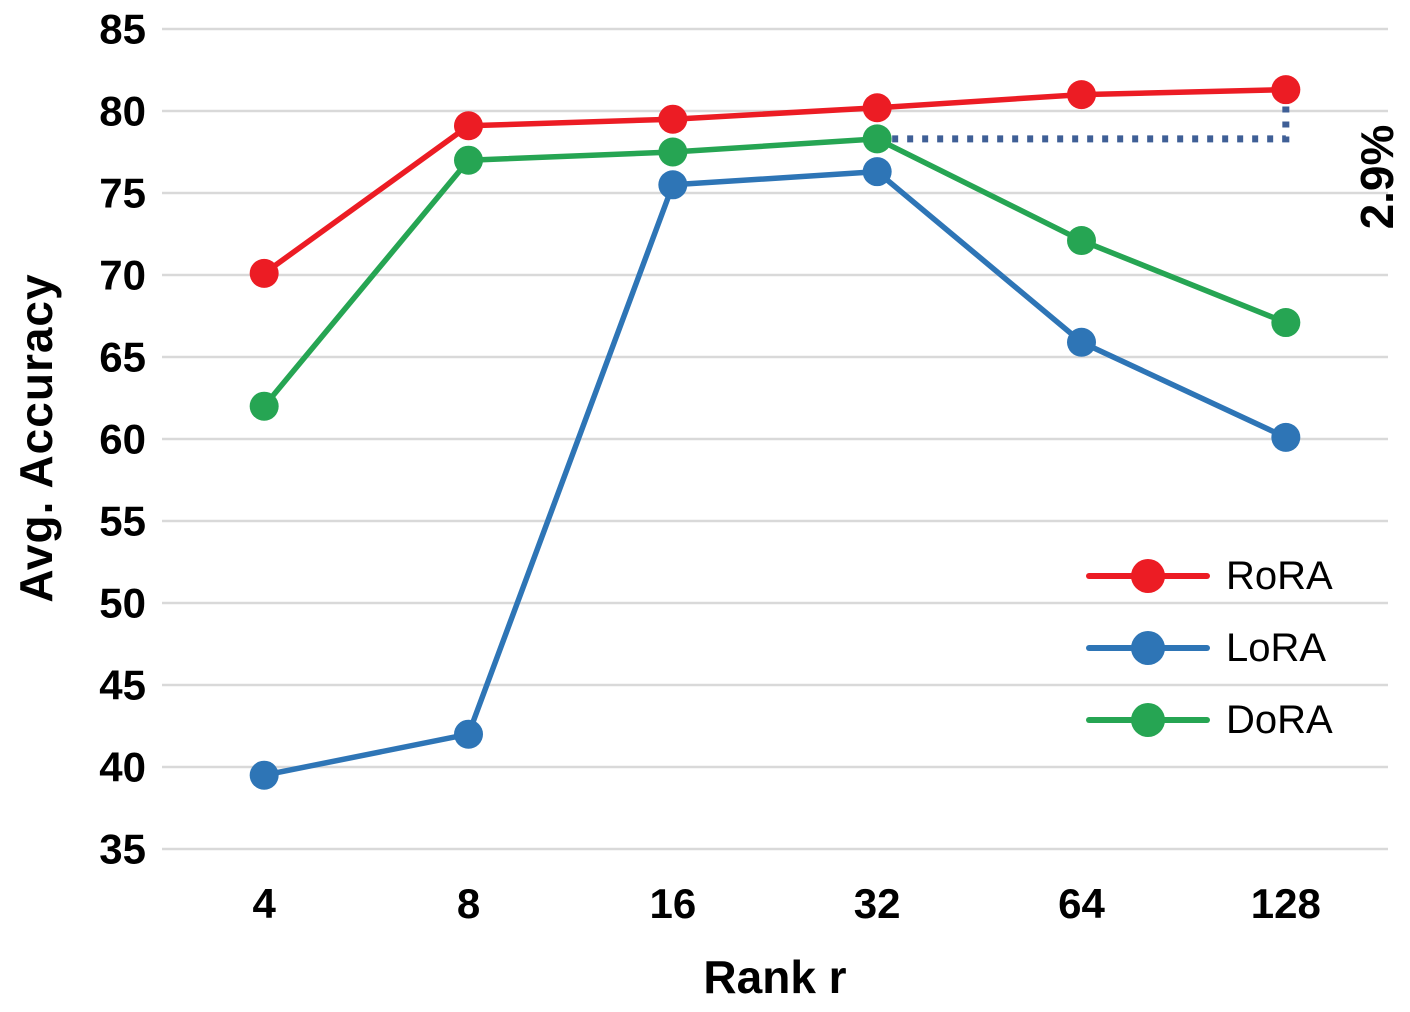 This screenshot has width=1410, height=1012. I want to click on y-tick-label: 50, so click(122, 603).